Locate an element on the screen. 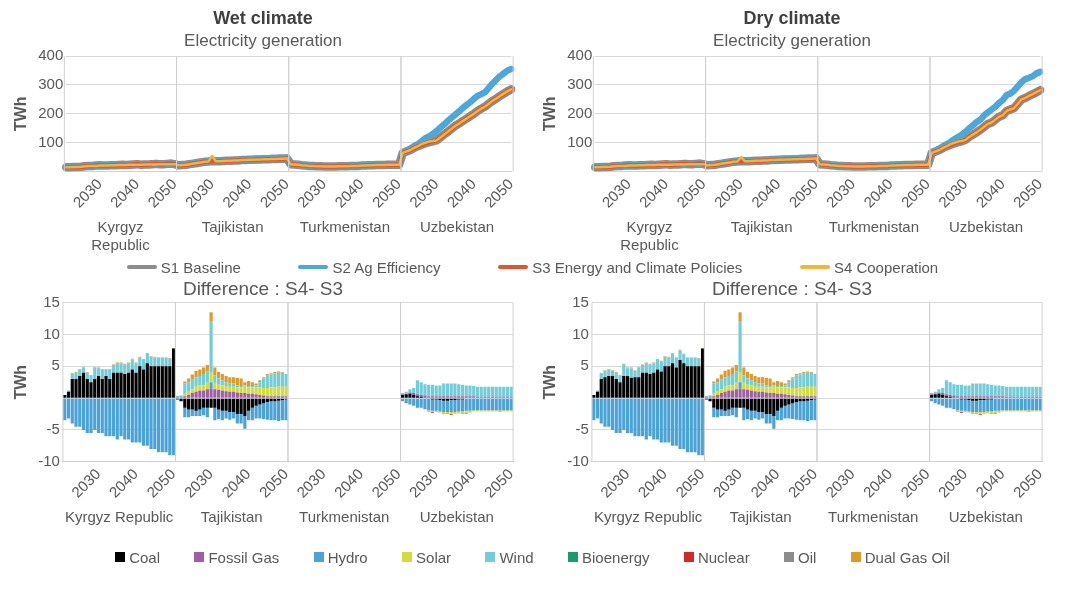 This screenshot has height=593, width=1065. chart-title: Dry climate is located at coordinates (792, 17).